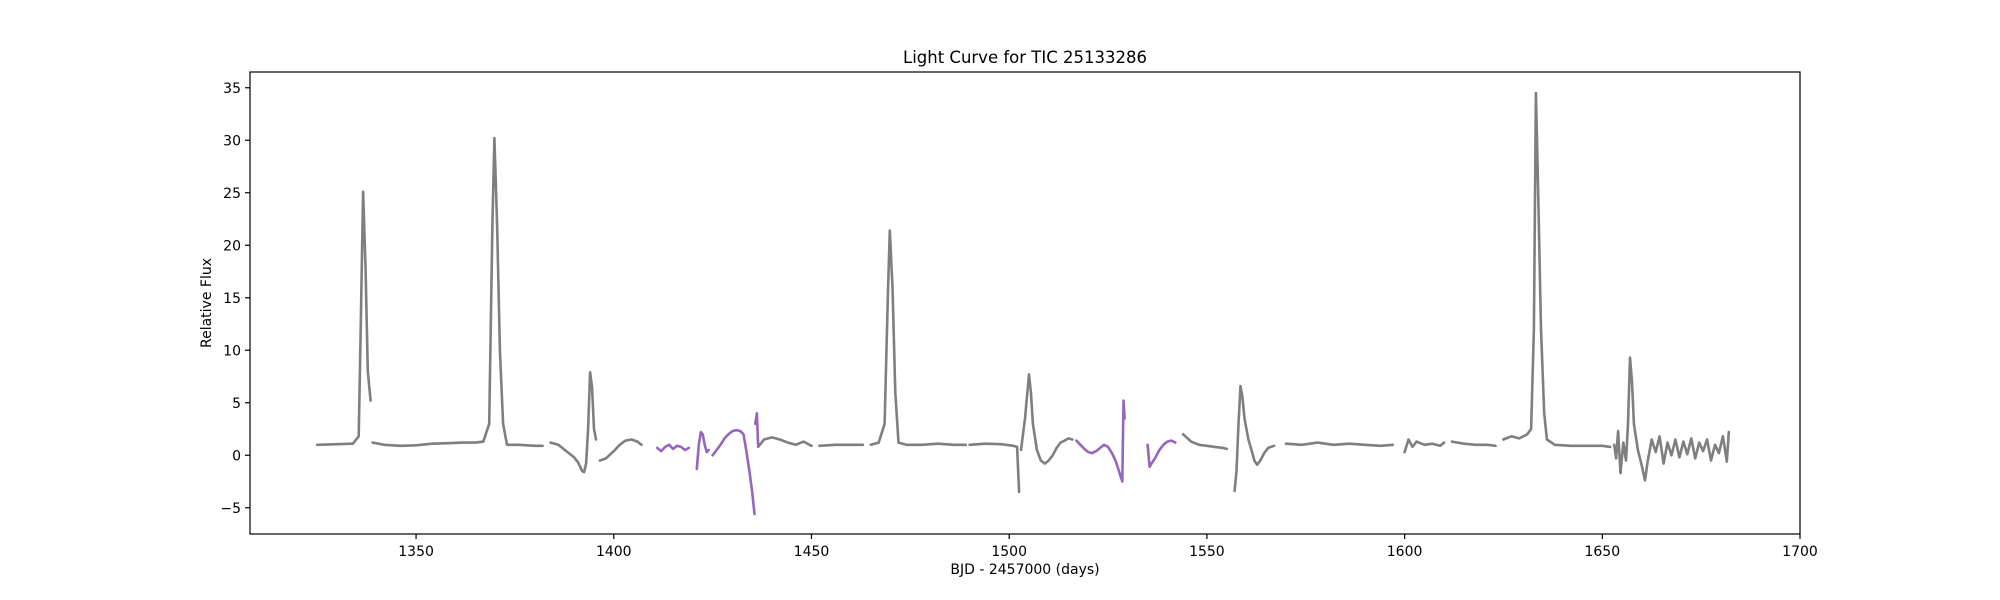  Describe the element at coordinates (614, 552) in the screenshot. I see `x-tick-label-1400: 1400` at that location.